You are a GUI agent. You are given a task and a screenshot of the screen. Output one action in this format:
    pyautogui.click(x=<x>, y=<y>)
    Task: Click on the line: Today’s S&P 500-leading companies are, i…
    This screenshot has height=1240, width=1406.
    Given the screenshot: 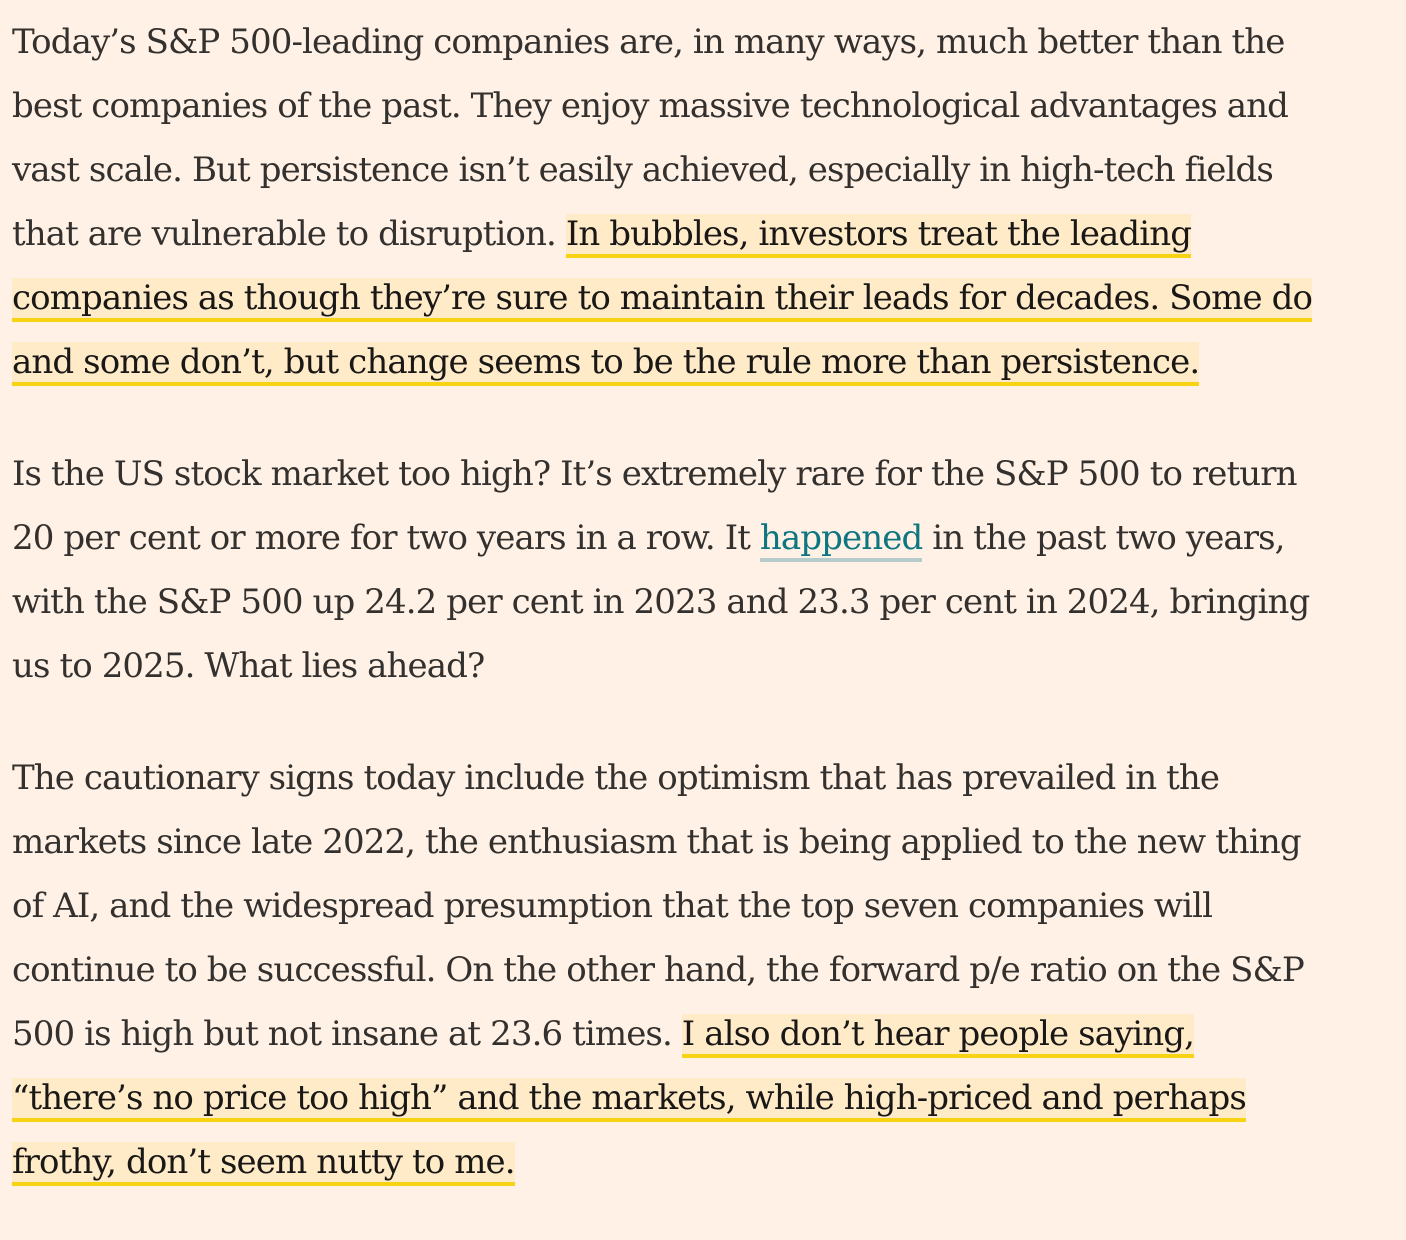 What is the action you would take?
    pyautogui.click(x=648, y=42)
    